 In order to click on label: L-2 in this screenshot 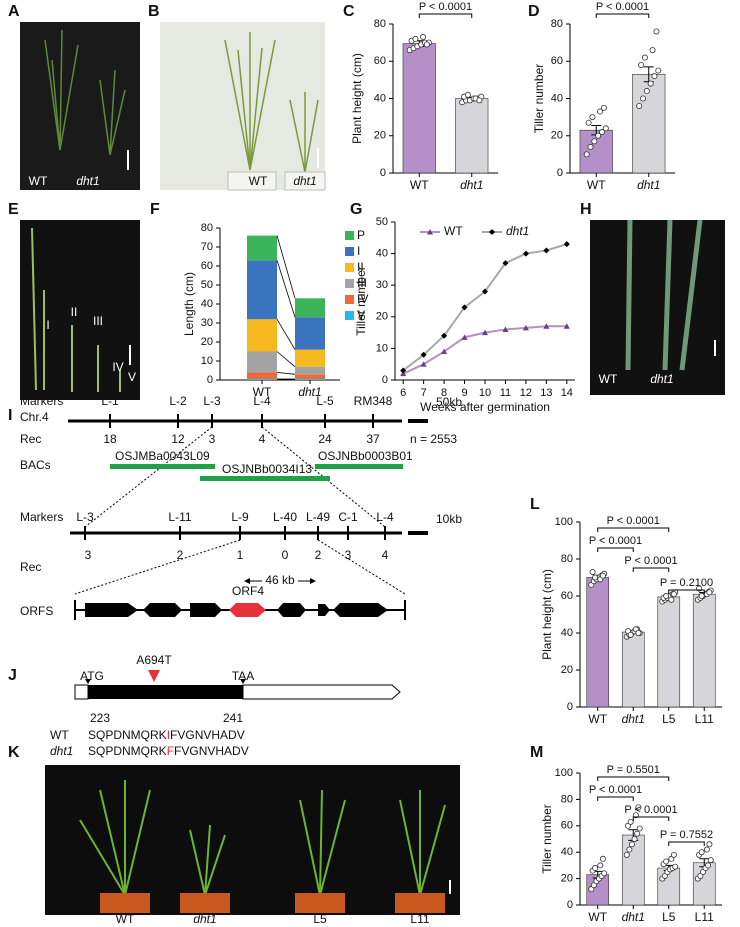, I will do `click(178, 401)`.